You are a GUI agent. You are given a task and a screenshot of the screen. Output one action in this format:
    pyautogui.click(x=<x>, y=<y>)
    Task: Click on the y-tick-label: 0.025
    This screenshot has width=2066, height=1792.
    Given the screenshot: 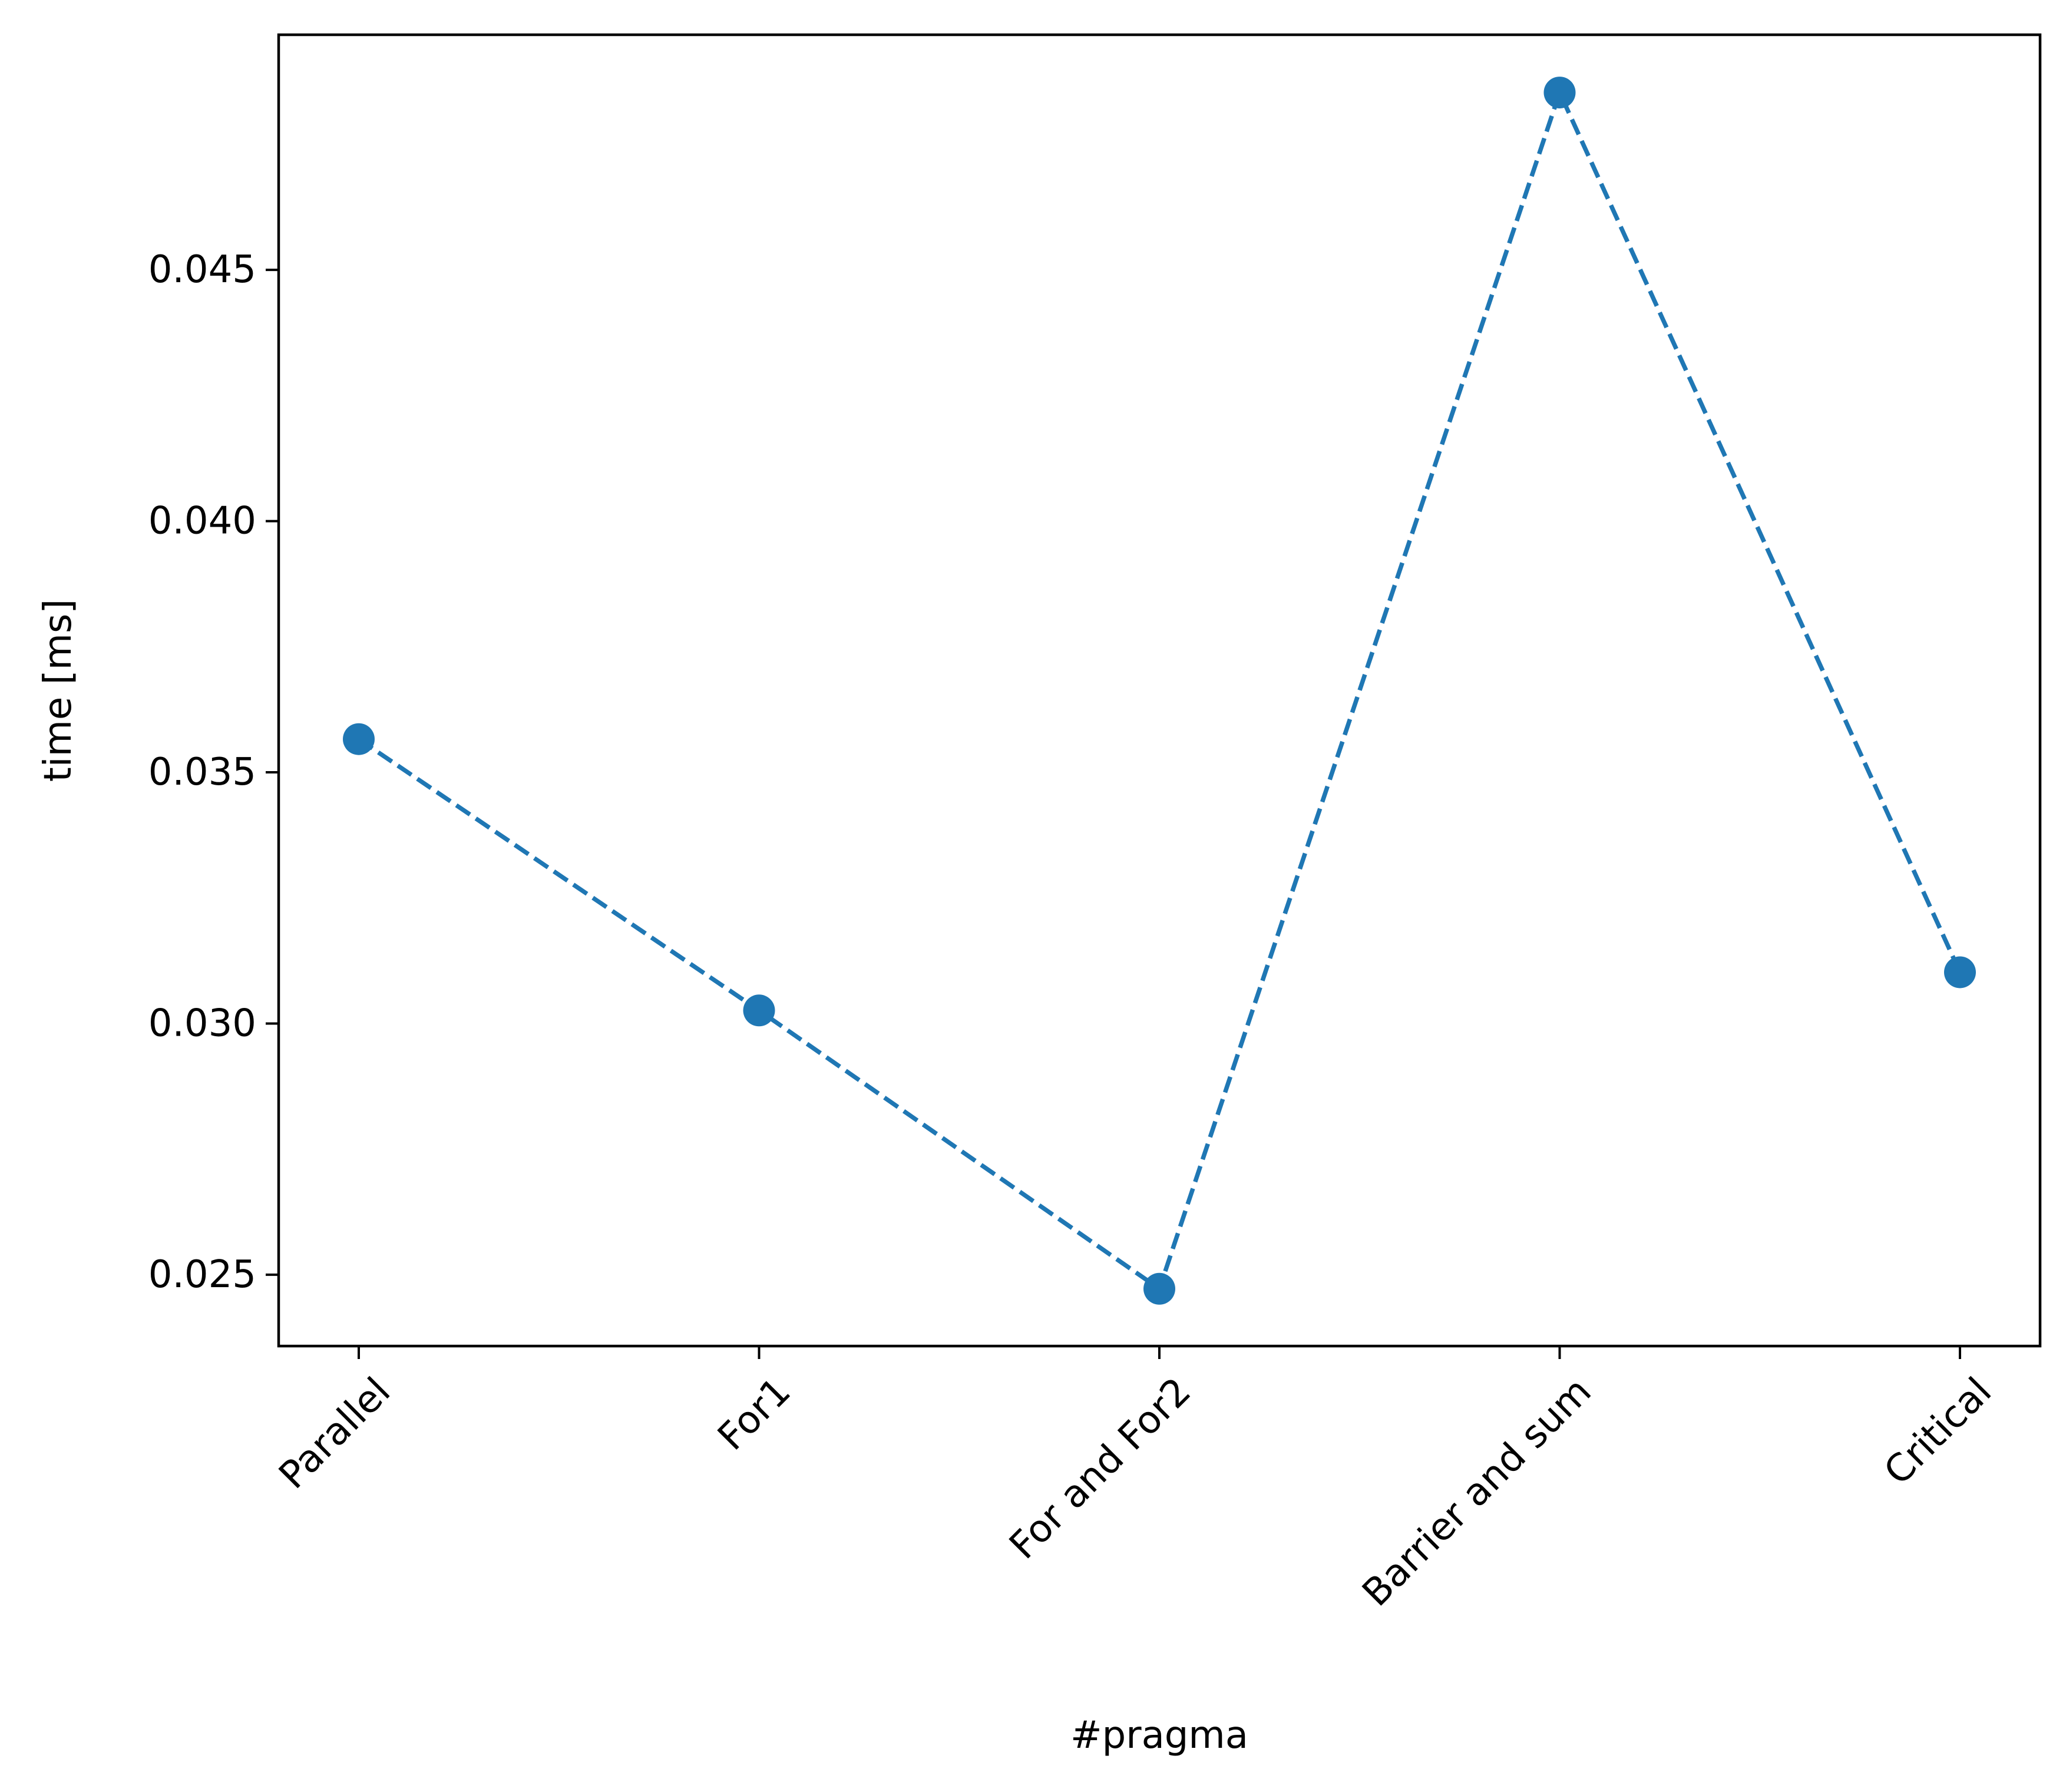 What is the action you would take?
    pyautogui.click(x=202, y=1275)
    